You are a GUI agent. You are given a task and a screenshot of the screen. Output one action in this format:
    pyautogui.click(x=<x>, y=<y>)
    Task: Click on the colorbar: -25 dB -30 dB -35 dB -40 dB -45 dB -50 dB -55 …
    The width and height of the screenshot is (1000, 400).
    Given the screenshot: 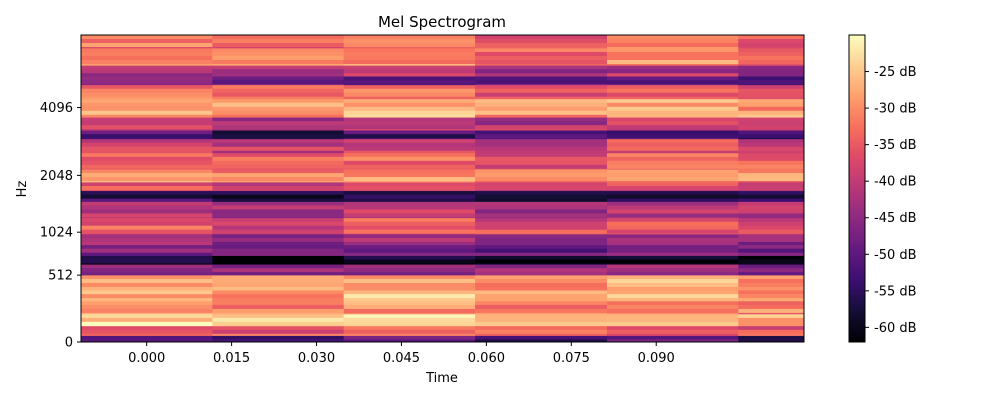 What is the action you would take?
    pyautogui.click(x=882, y=188)
    